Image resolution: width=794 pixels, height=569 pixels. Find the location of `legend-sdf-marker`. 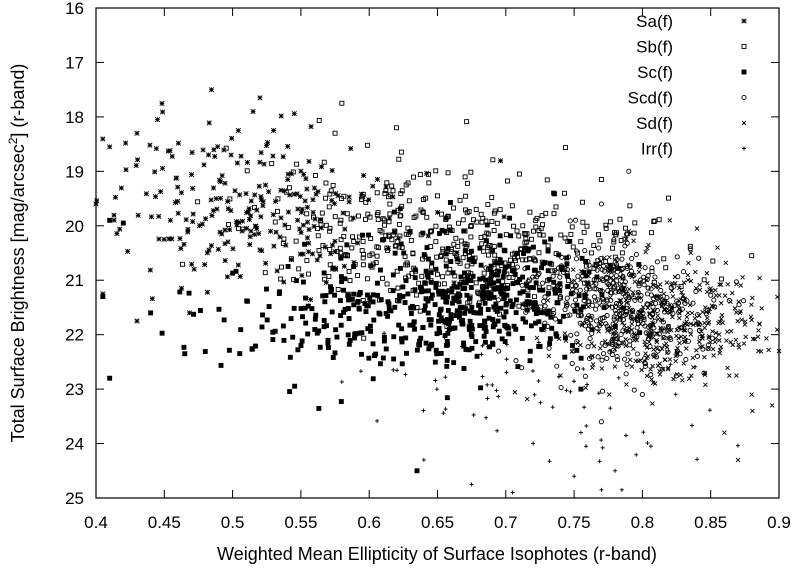

legend-sdf-marker is located at coordinates (744, 123).